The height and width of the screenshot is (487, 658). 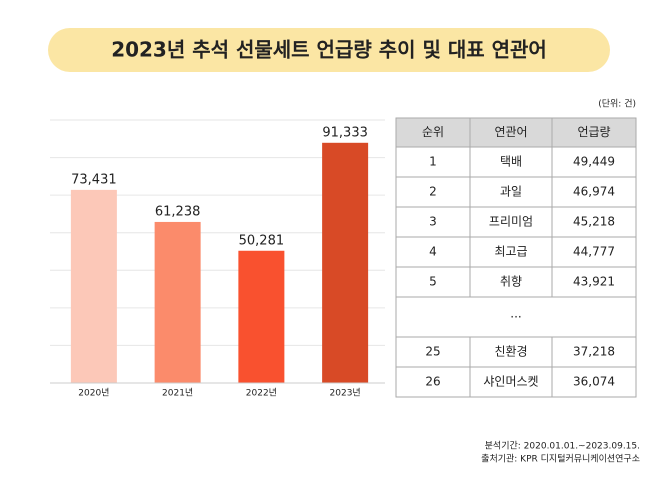 What do you see at coordinates (617, 104) in the screenshot?
I see `unit-label: (단위: 건)` at bounding box center [617, 104].